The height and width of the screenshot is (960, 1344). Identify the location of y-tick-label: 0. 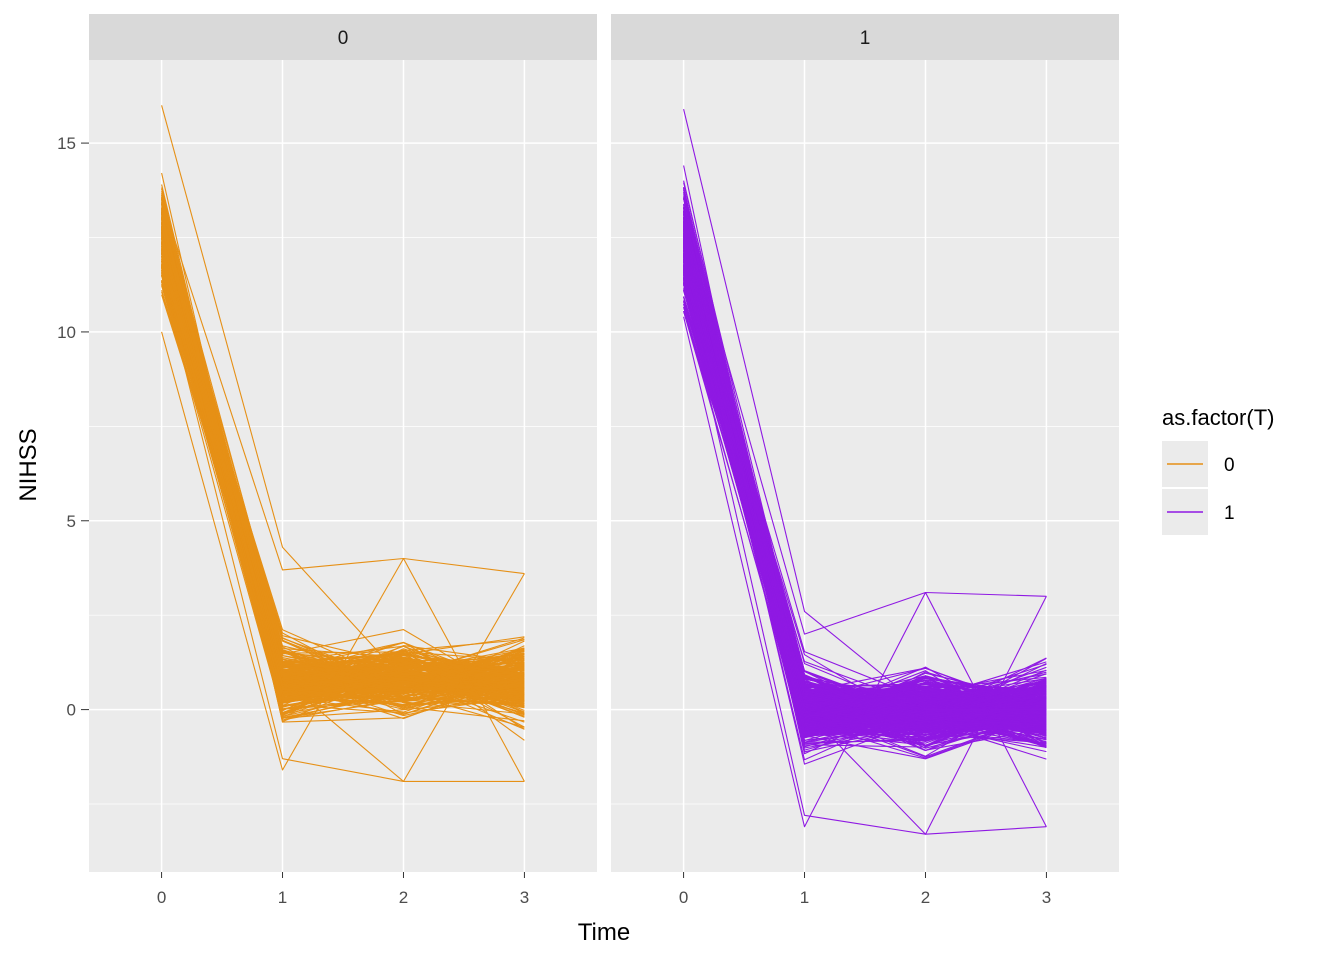
(71, 710).